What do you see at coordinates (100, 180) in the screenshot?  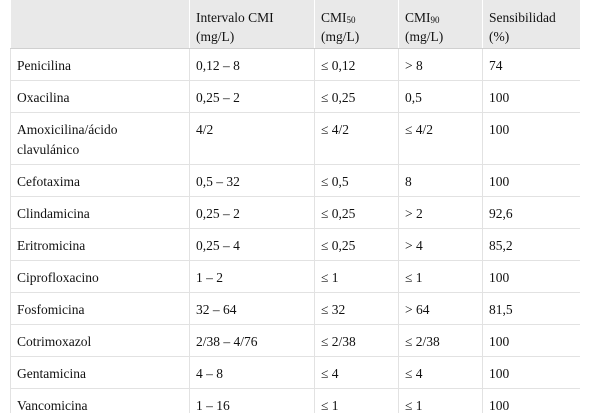 I see `cell-antibiotic: Cefotaxima` at bounding box center [100, 180].